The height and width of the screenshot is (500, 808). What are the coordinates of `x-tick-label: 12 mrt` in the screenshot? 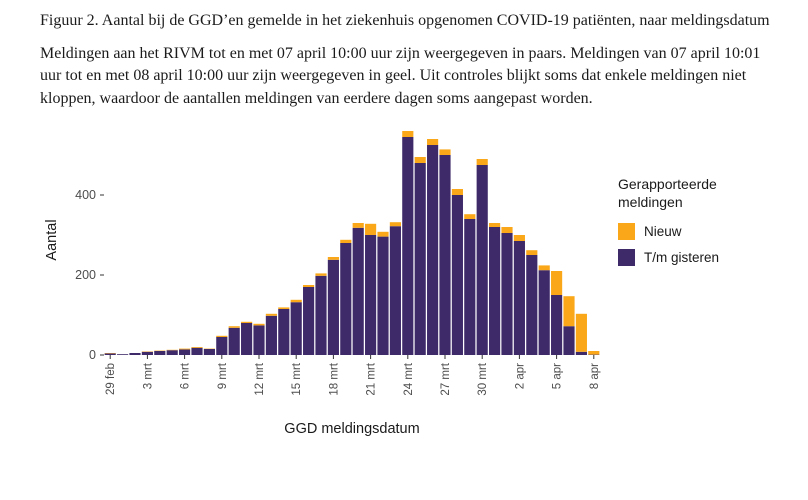 It's located at (260, 378).